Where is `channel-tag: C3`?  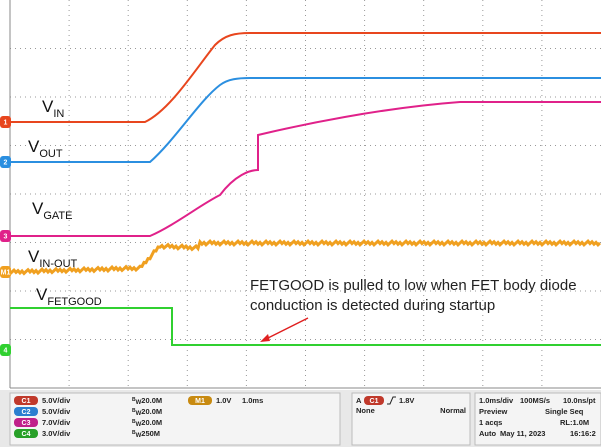
channel-tag: C3 is located at coordinates (26, 423).